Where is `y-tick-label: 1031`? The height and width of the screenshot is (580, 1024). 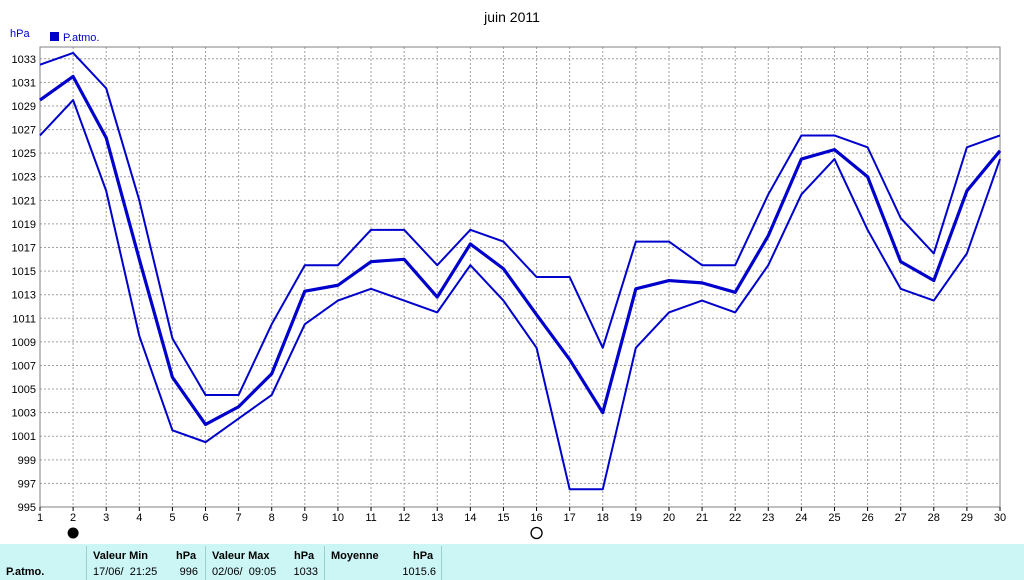
y-tick-label: 1031 is located at coordinates (24, 83).